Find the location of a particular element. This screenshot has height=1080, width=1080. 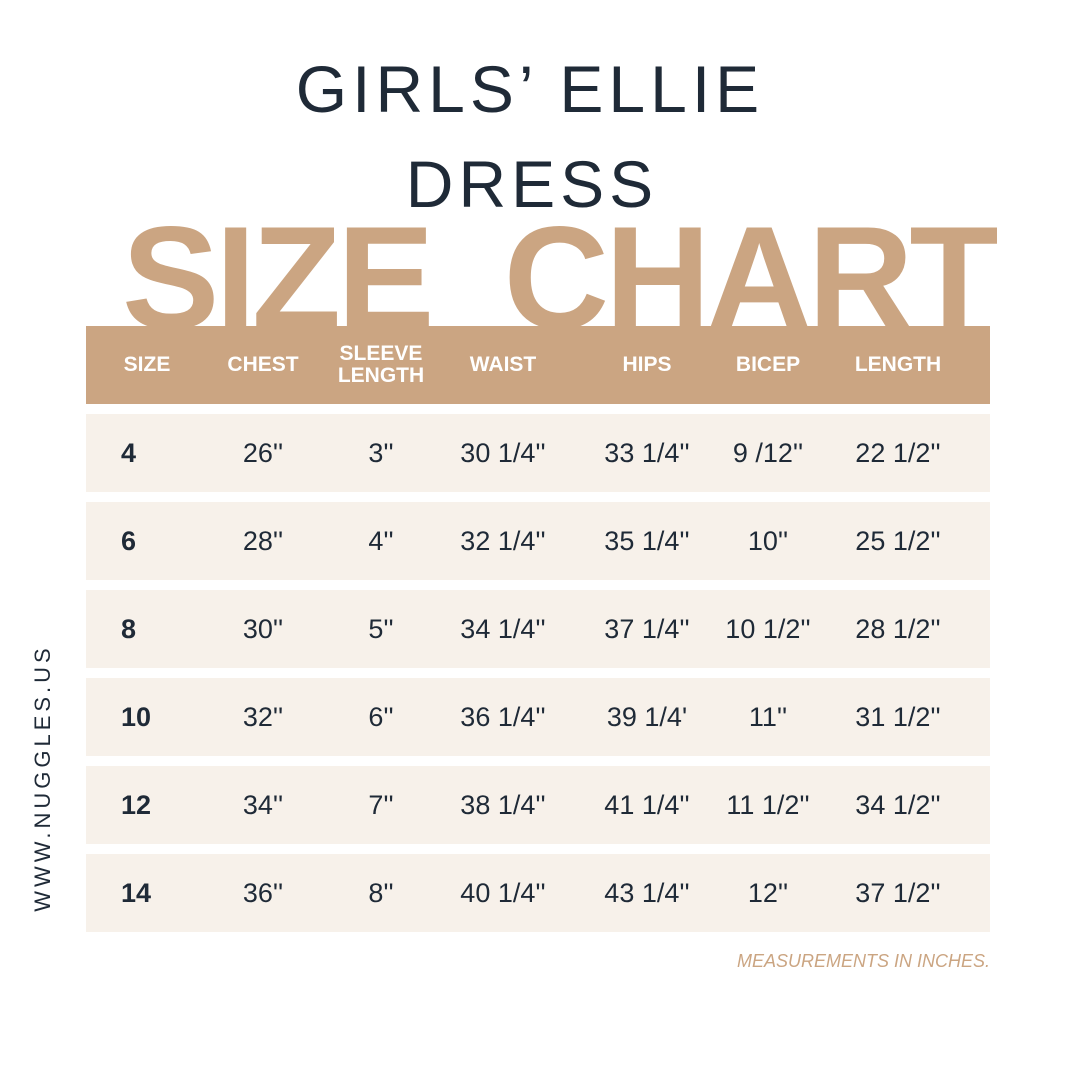

table-cell: 4'' is located at coordinates (381, 540).